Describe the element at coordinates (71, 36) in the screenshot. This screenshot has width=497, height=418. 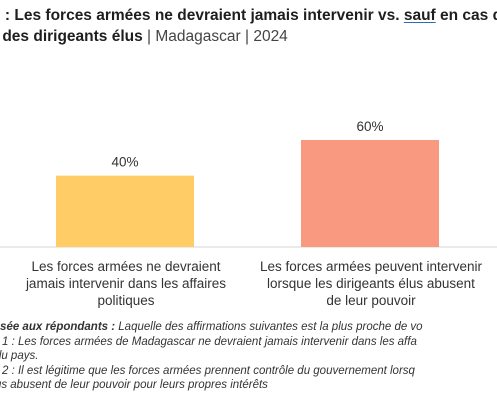
I see `title-line2-bold: r des dirigeants élus` at that location.